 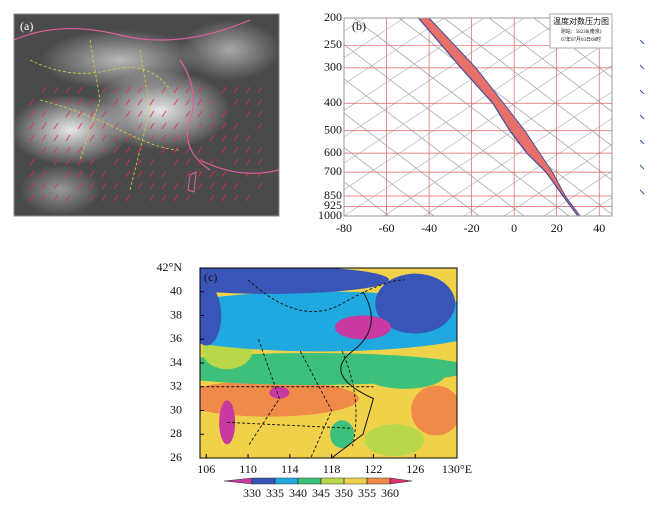 What do you see at coordinates (248, 469) in the screenshot?
I see `x-tick-label: 110` at bounding box center [248, 469].